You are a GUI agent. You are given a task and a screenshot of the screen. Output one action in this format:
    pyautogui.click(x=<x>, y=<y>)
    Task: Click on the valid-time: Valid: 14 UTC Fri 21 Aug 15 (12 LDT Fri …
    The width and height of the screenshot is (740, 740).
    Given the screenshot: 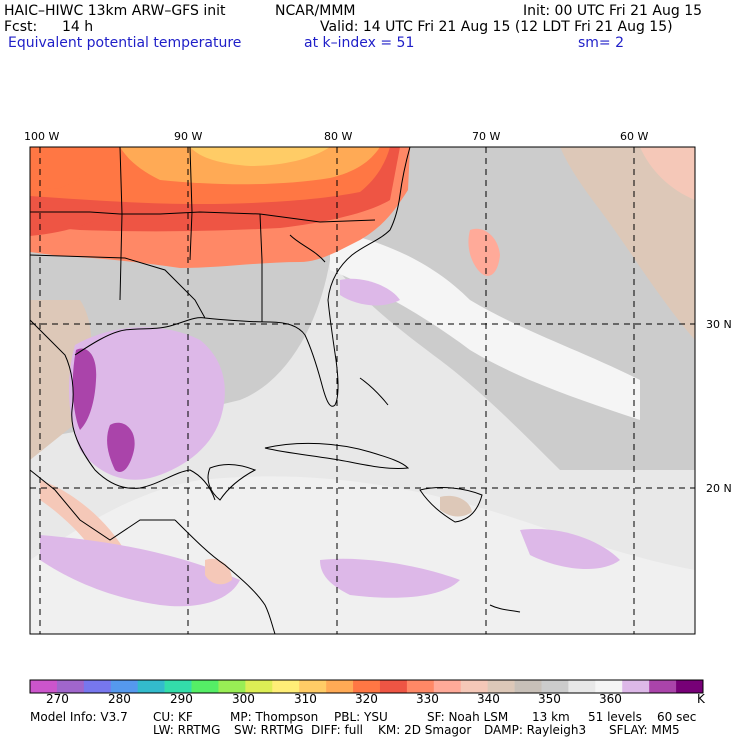 What is the action you would take?
    pyautogui.click(x=496, y=27)
    